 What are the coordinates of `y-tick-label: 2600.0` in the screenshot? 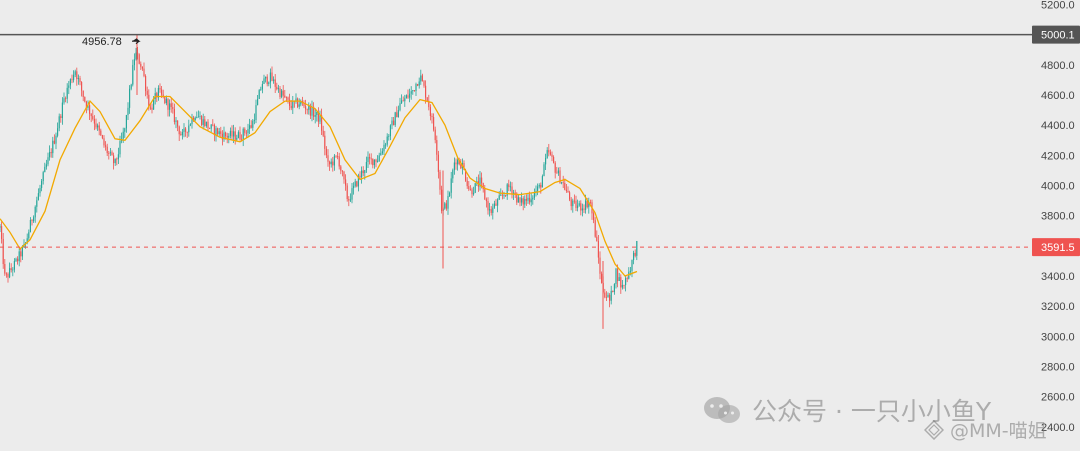 It's located at (1058, 398).